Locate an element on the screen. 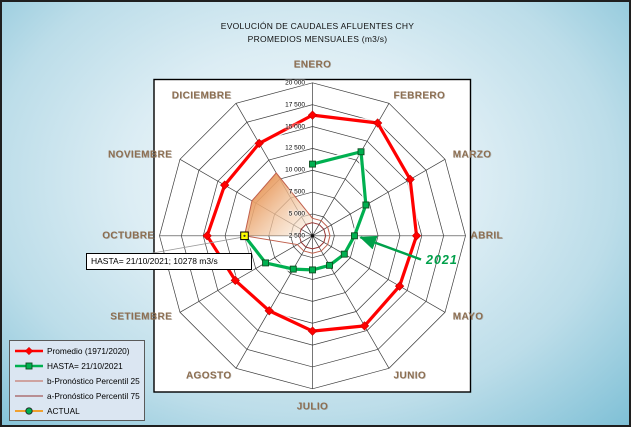 The image size is (631, 427). annotation-arrow is located at coordinates (390, 248).